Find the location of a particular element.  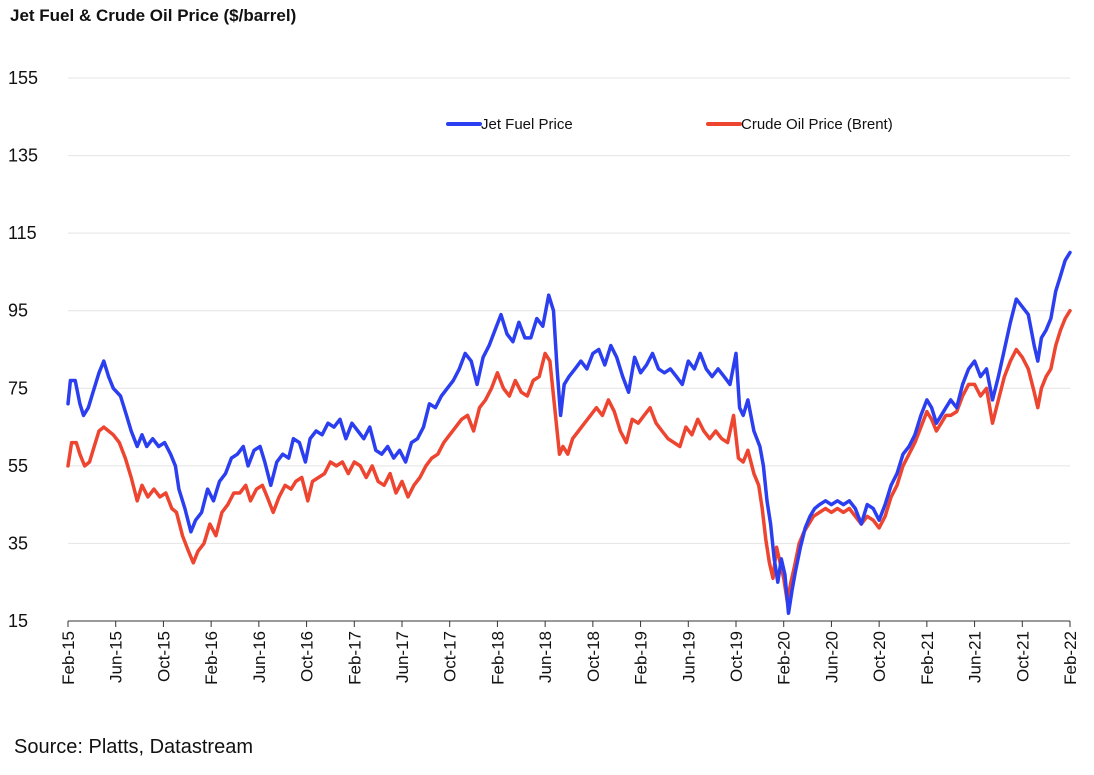

y-tick-label: 15 is located at coordinates (18, 621).